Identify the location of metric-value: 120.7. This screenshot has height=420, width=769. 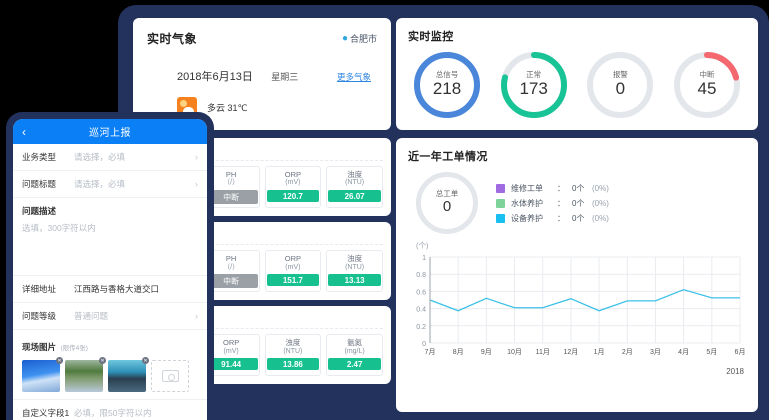
(293, 196).